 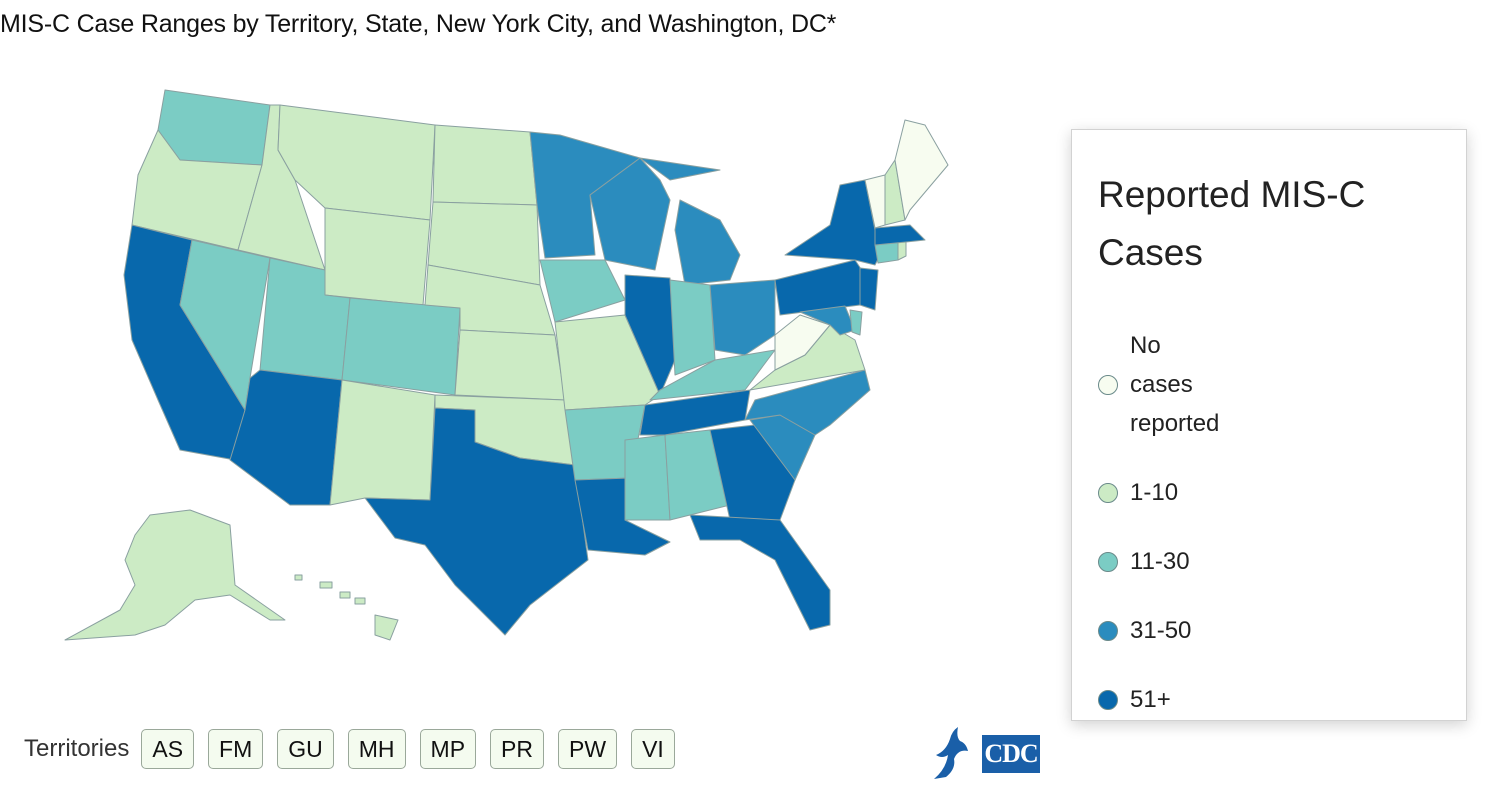 What do you see at coordinates (382, 442) in the screenshot?
I see `state-nm` at bounding box center [382, 442].